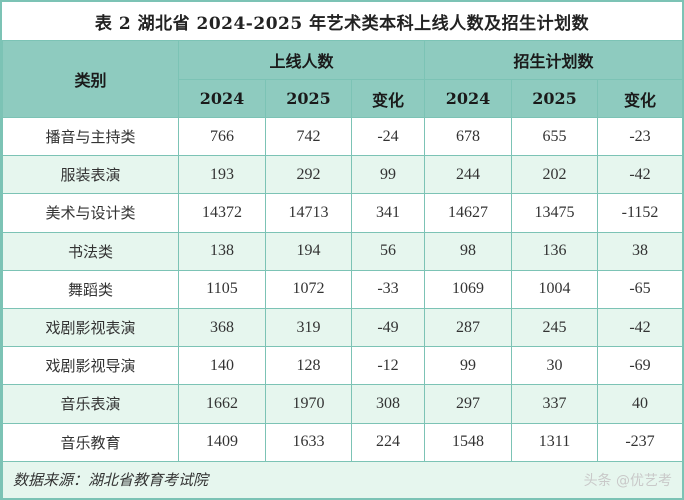 The image size is (684, 500). What do you see at coordinates (222, 175) in the screenshot?
I see `online-2024-cell: 193` at bounding box center [222, 175].